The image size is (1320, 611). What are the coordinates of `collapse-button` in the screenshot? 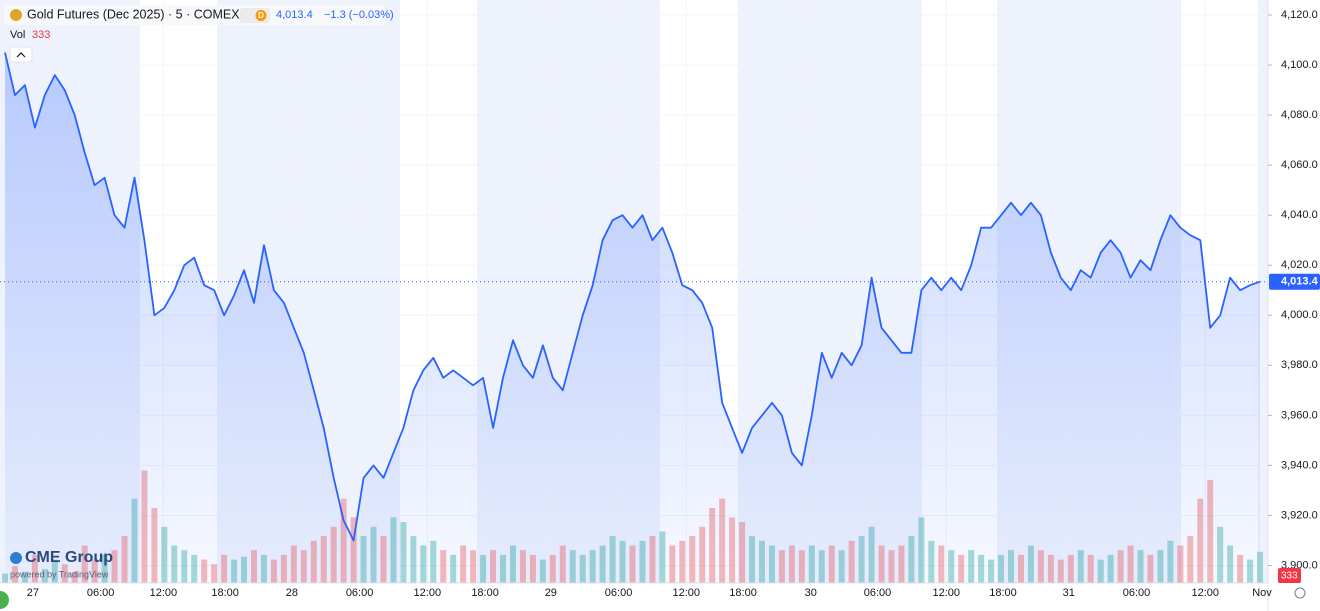 It's located at (21, 54).